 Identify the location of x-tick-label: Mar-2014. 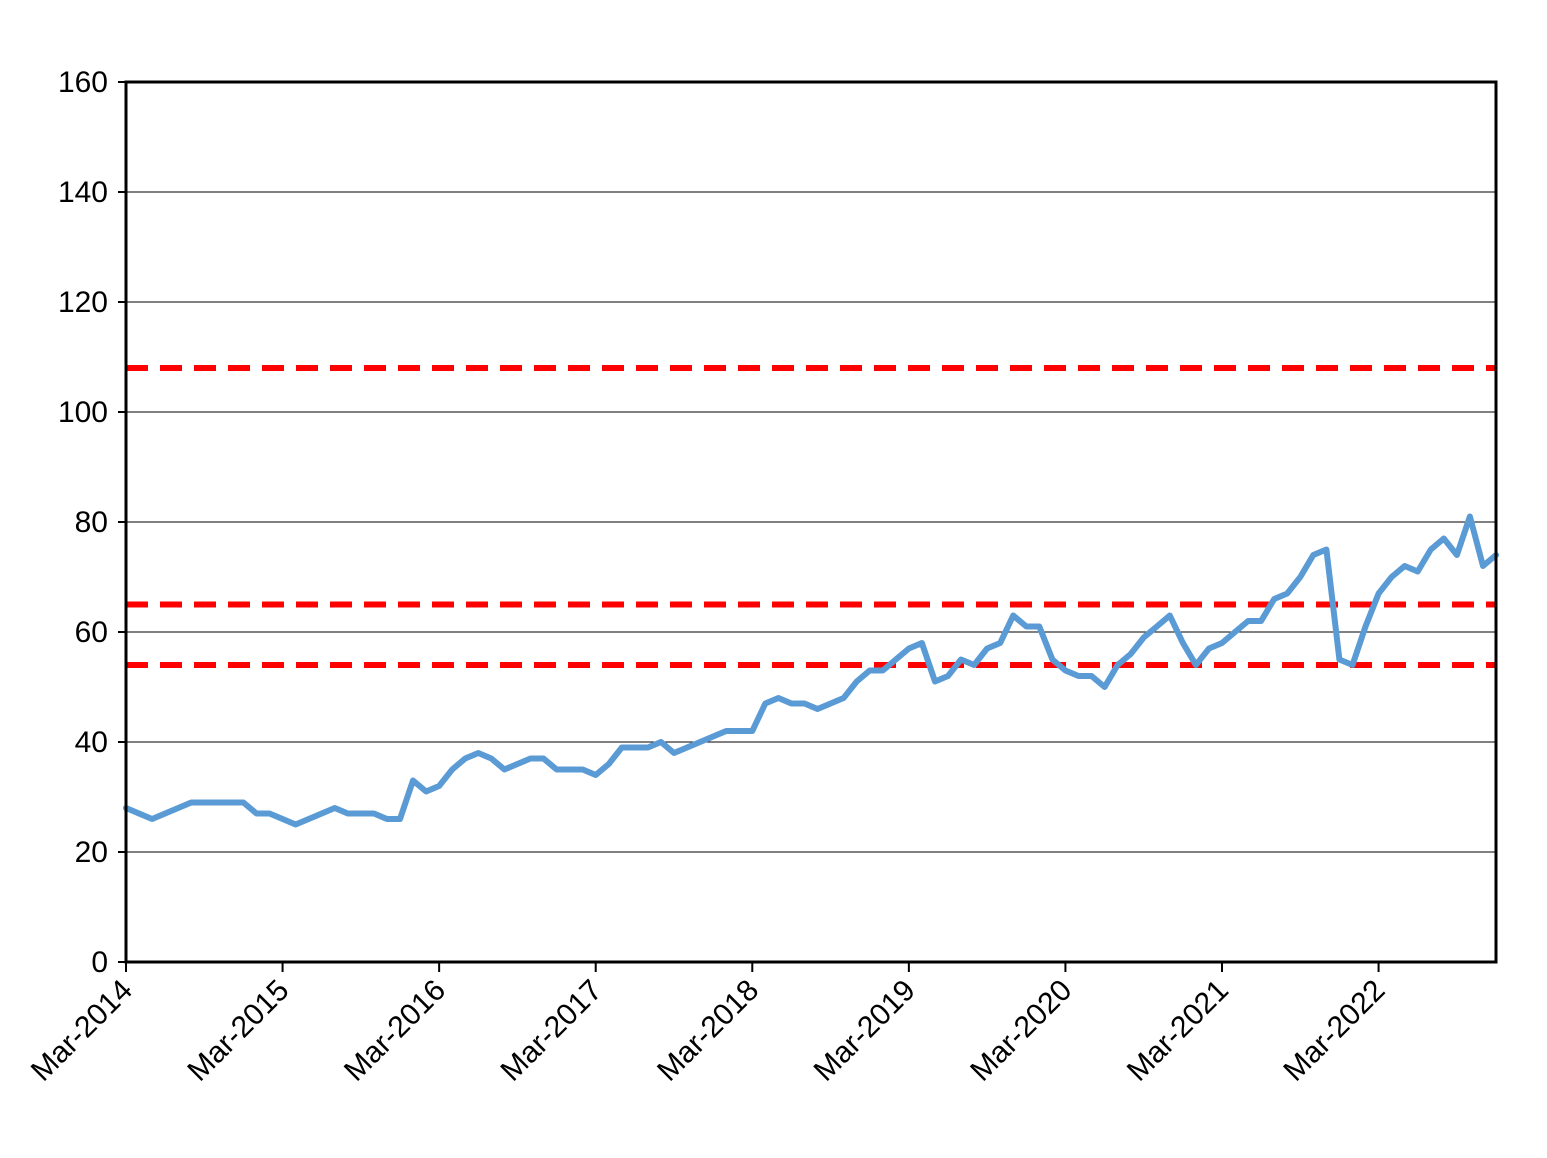
(82, 1031).